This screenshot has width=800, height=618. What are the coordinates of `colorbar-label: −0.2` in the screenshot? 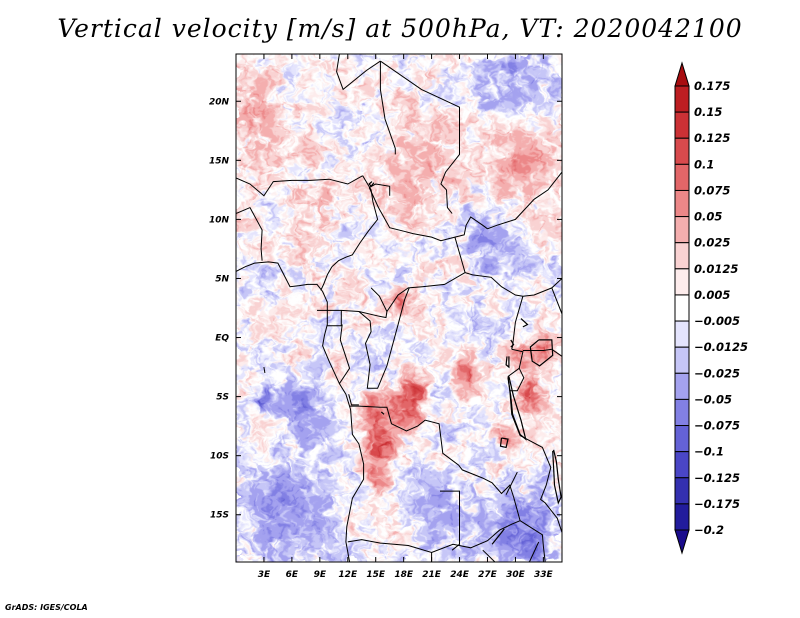 It's located at (709, 530).